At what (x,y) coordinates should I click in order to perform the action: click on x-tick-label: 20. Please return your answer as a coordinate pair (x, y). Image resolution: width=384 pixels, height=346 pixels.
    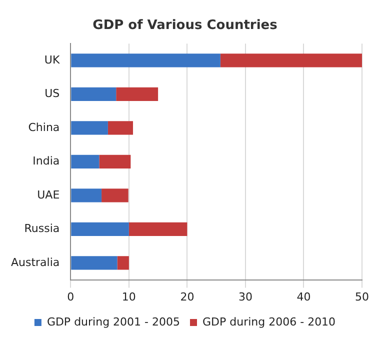
    Looking at the image, I should click on (187, 297).